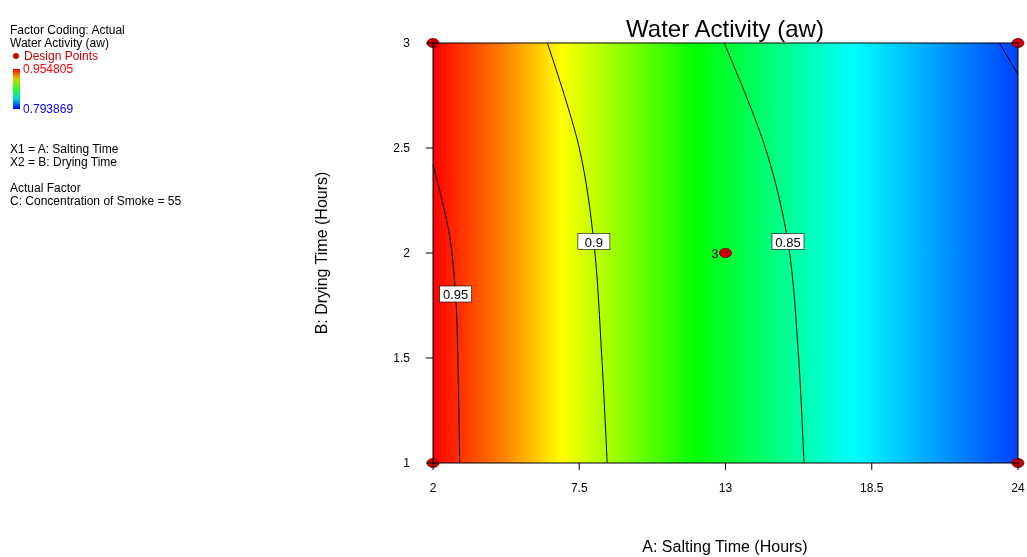  What do you see at coordinates (61, 56) in the screenshot?
I see `legend-label: Design Points` at bounding box center [61, 56].